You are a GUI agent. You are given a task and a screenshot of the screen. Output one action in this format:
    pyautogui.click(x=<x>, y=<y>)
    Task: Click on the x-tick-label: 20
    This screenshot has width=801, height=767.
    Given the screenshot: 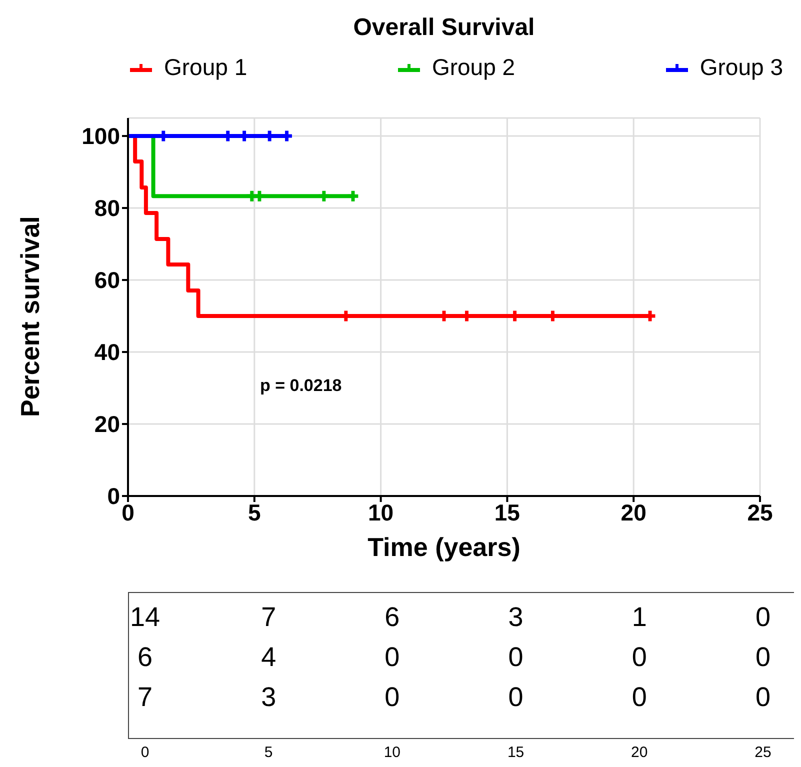 What is the action you would take?
    pyautogui.click(x=633, y=512)
    